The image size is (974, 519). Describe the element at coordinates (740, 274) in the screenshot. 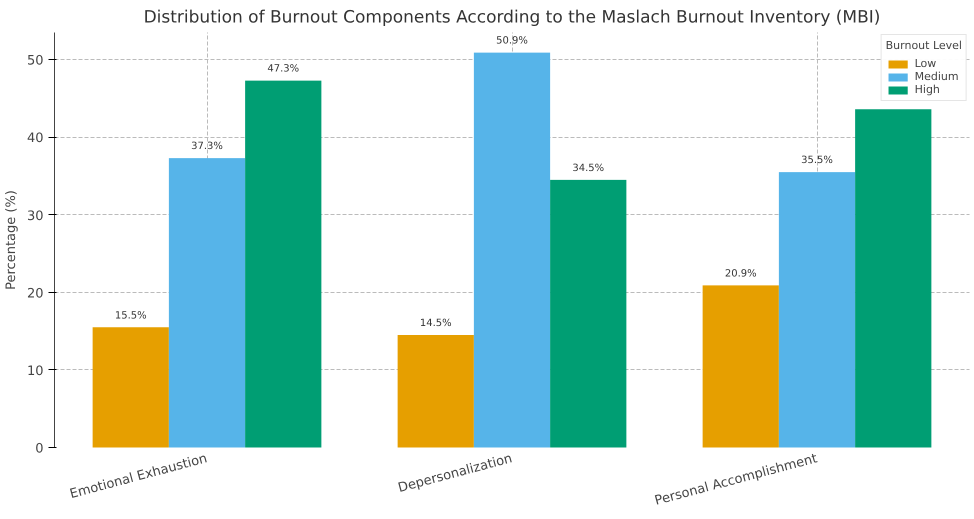

I see `data-label: 20.9%` at that location.